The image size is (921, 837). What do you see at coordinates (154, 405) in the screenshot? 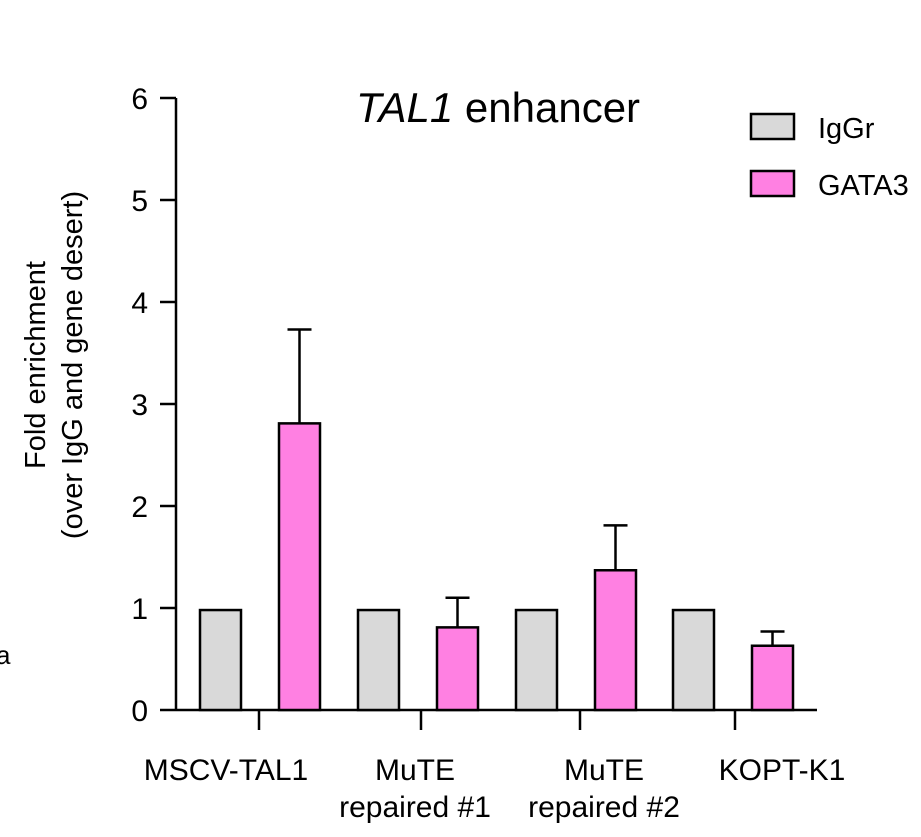
I see `y-axis: 0 1 2 3 4 5 6` at bounding box center [154, 405].